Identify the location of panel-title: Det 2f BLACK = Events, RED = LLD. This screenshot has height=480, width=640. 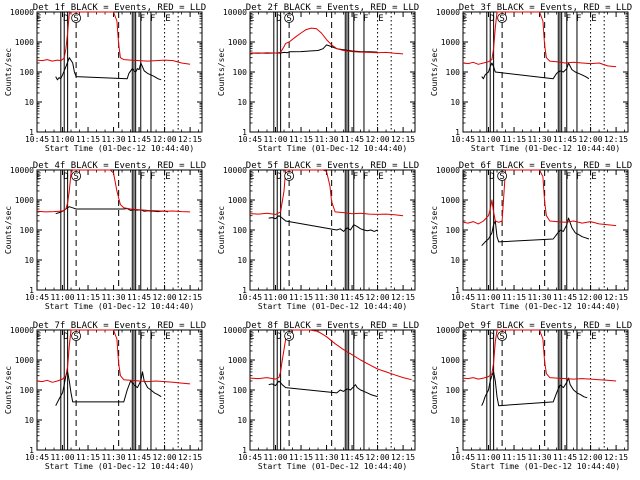
(332, 8).